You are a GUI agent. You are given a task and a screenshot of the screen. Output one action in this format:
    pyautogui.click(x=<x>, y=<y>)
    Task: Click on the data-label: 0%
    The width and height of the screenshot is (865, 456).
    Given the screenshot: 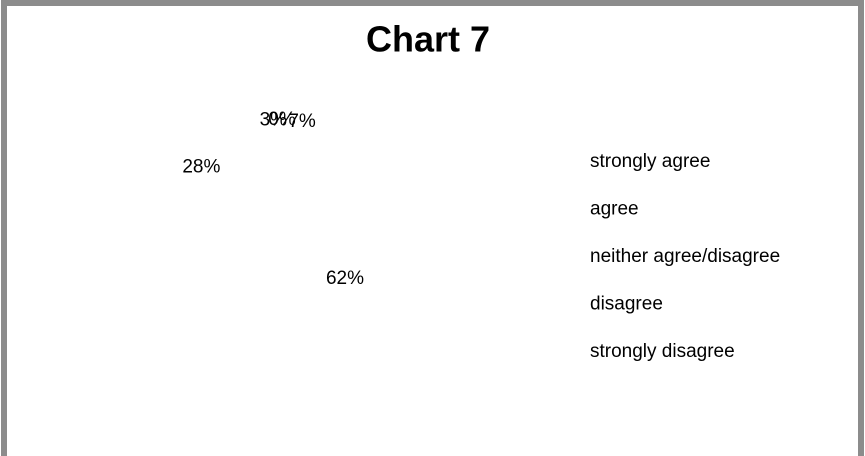 What is the action you would take?
    pyautogui.click(x=282, y=119)
    